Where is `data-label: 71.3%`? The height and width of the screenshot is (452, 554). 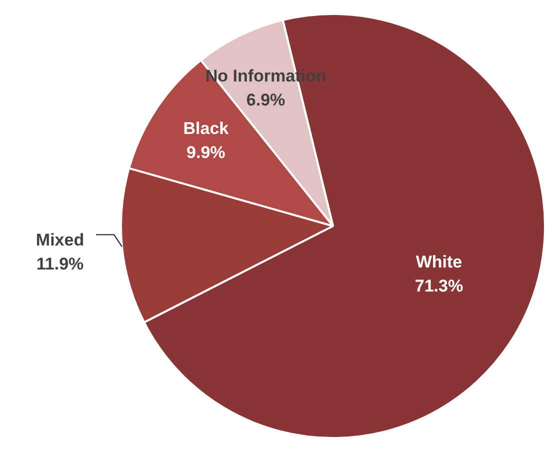 data-label: 71.3% is located at coordinates (439, 286).